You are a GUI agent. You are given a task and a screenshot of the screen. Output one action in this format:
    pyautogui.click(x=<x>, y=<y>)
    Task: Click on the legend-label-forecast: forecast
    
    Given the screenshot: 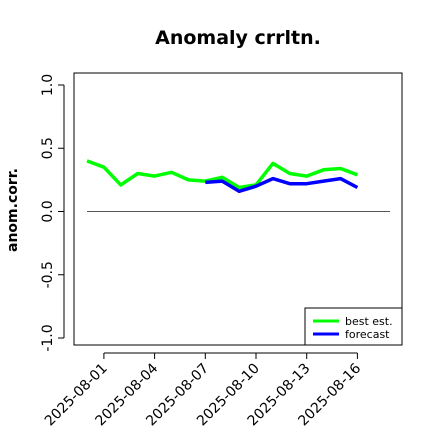 What is the action you would take?
    pyautogui.click(x=367, y=334)
    